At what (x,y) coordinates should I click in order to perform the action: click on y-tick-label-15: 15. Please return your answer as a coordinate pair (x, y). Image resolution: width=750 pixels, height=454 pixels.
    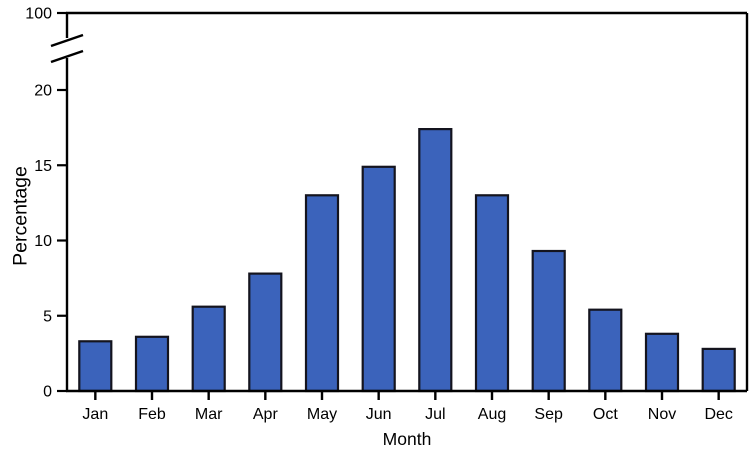
    Looking at the image, I should click on (43, 166).